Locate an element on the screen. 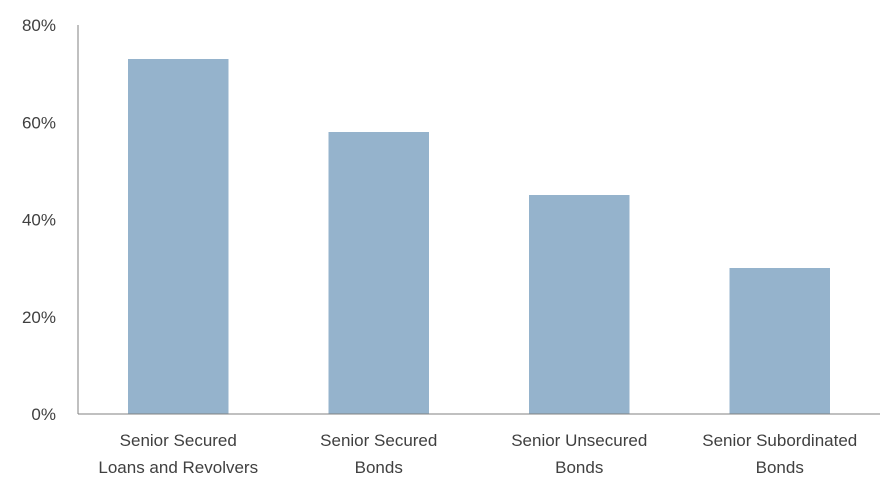 The height and width of the screenshot is (482, 882). category-label-line: Senior Subordinated is located at coordinates (779, 440).